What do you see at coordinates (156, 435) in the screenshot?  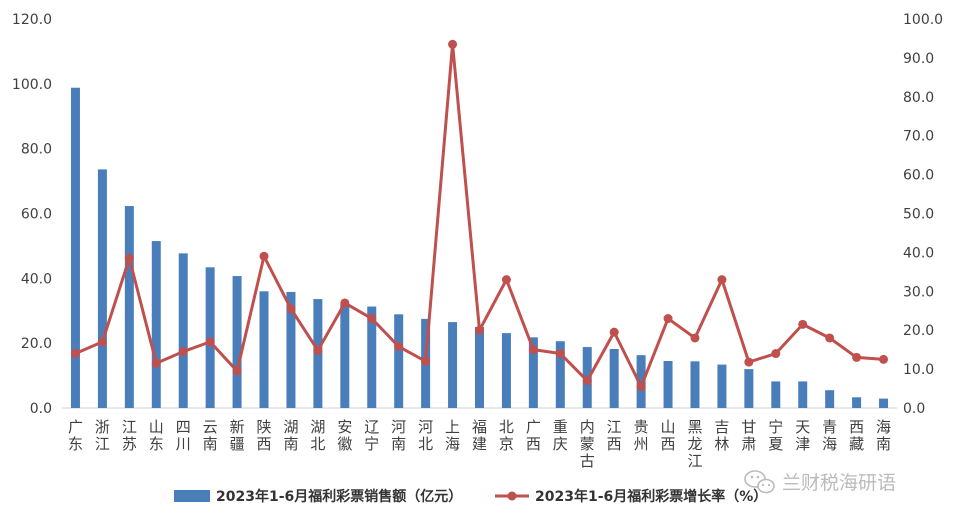 I see `x-tick-label: 山东` at bounding box center [156, 435].